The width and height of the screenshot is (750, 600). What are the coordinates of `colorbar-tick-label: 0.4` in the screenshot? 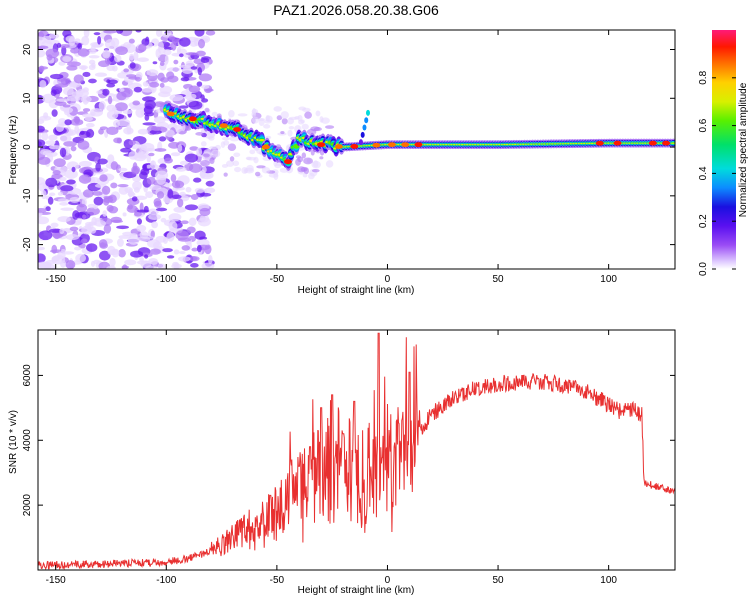 It's located at (703, 173).